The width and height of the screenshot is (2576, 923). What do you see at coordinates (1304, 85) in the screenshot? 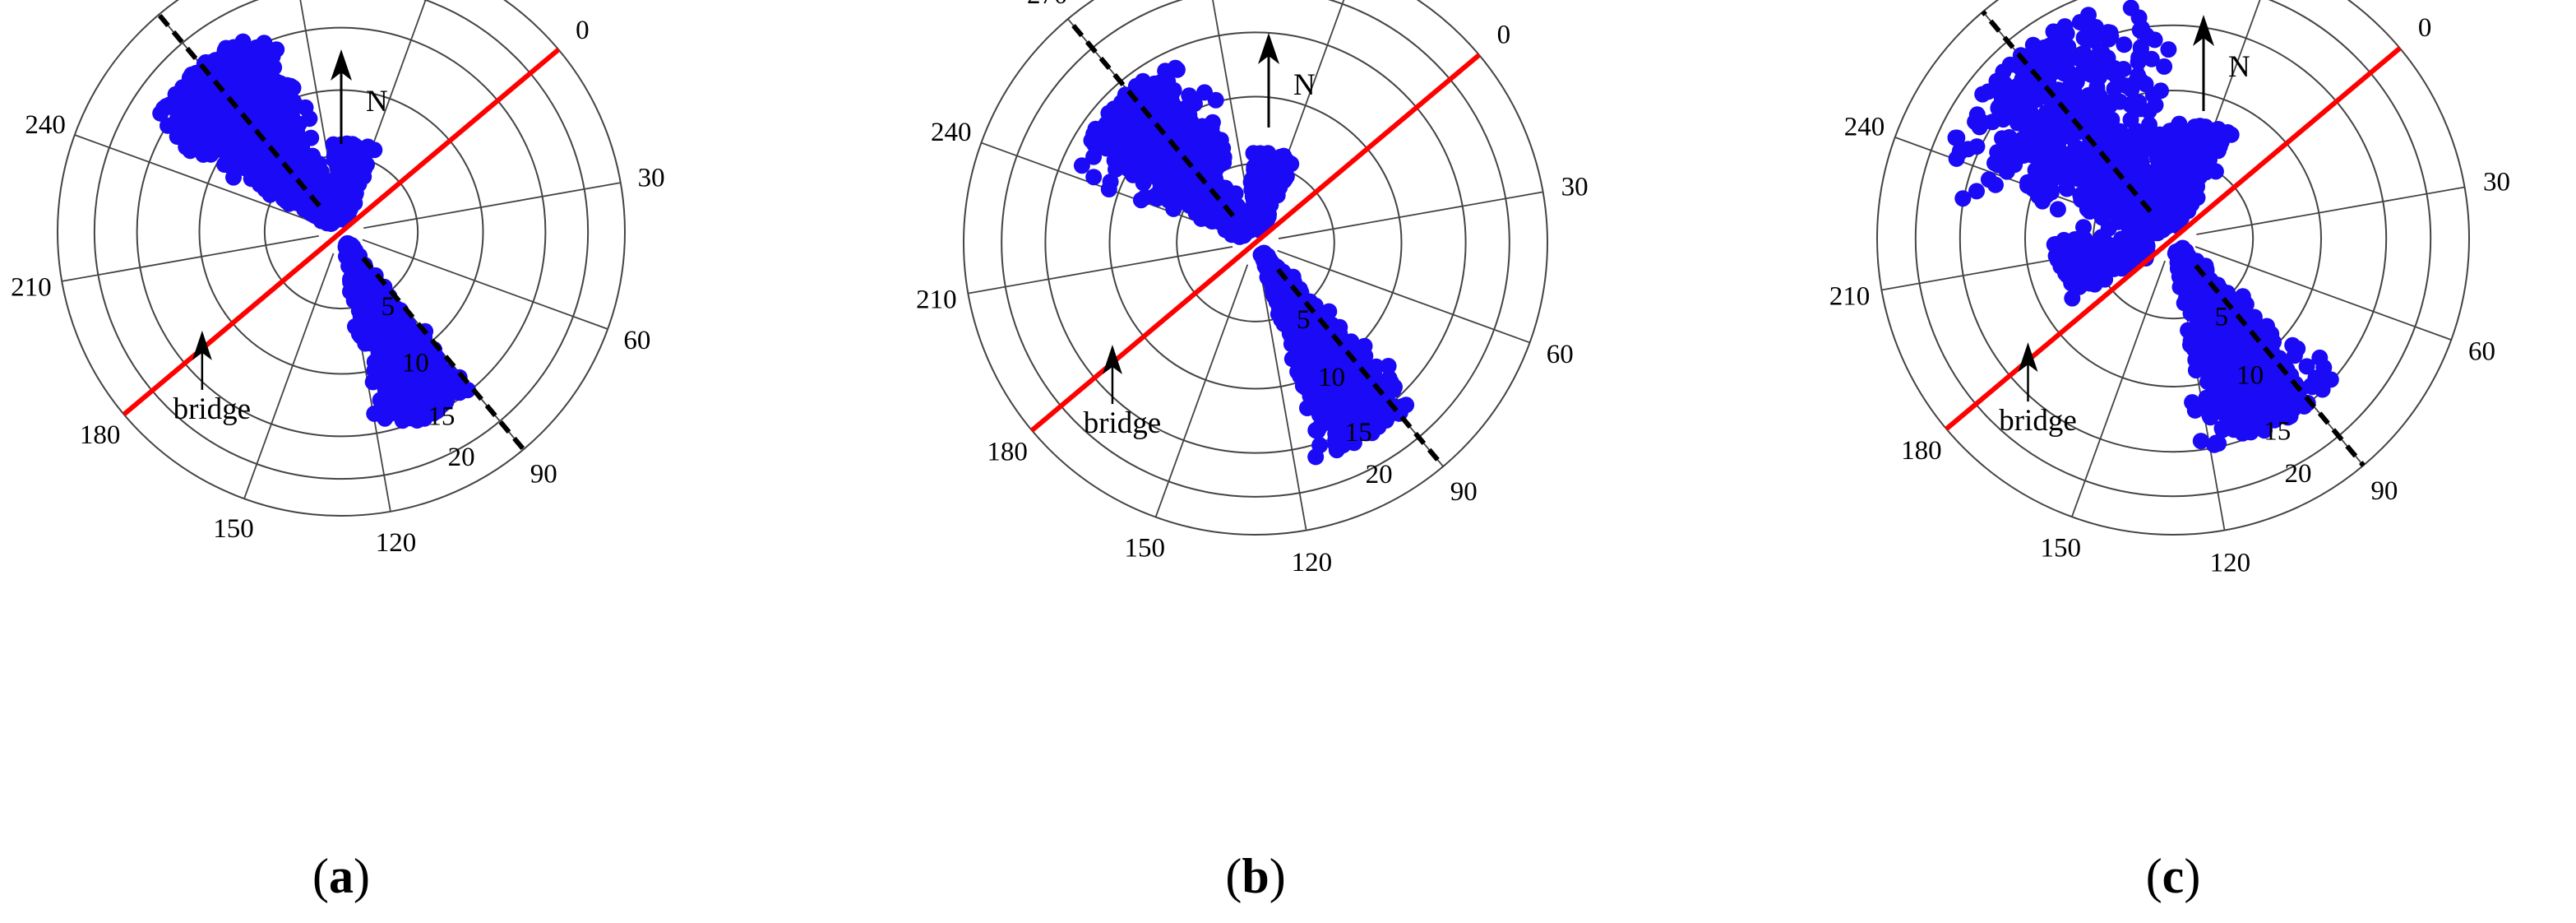
I see `north-label: N` at bounding box center [1304, 85].